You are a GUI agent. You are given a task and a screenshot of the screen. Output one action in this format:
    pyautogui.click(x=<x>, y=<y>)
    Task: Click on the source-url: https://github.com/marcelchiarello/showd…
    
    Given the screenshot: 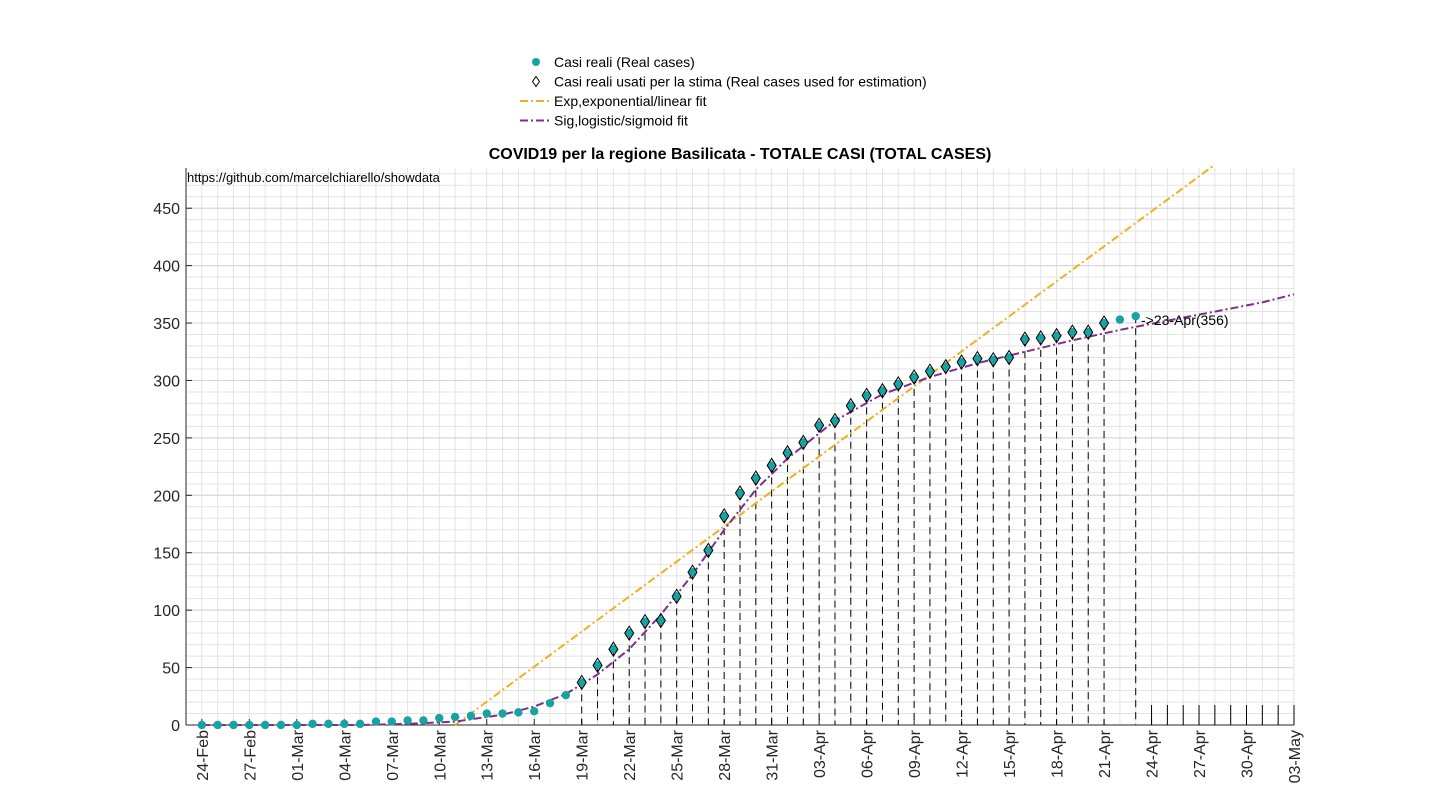 What is the action you would take?
    pyautogui.click(x=314, y=177)
    